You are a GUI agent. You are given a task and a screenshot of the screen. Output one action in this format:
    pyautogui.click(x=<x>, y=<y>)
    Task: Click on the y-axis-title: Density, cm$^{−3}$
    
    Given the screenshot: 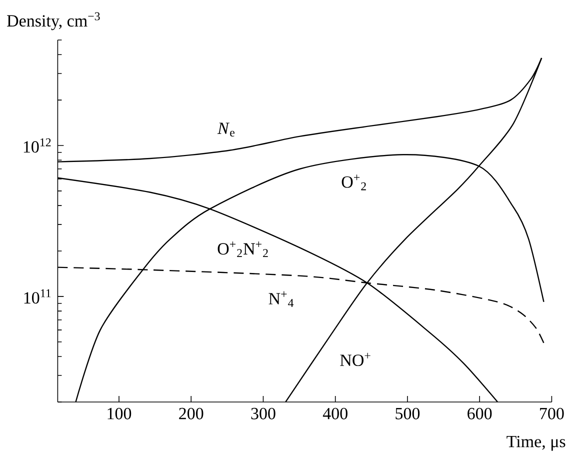 What is the action you would take?
    pyautogui.click(x=53, y=21)
    